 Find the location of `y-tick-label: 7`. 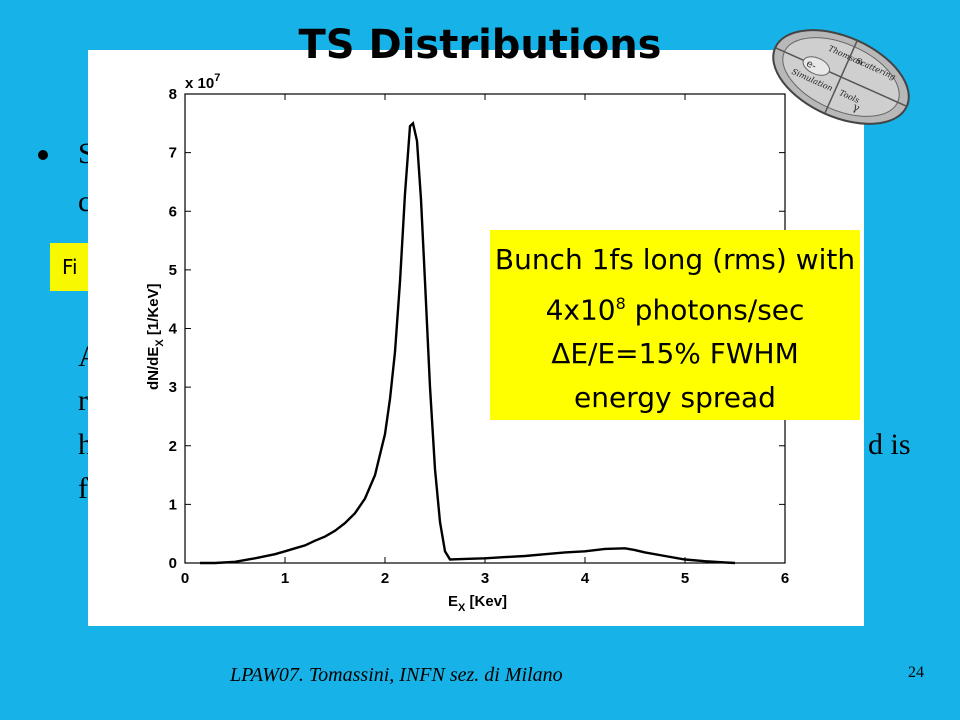

y-tick-label: 7 is located at coordinates (173, 153).